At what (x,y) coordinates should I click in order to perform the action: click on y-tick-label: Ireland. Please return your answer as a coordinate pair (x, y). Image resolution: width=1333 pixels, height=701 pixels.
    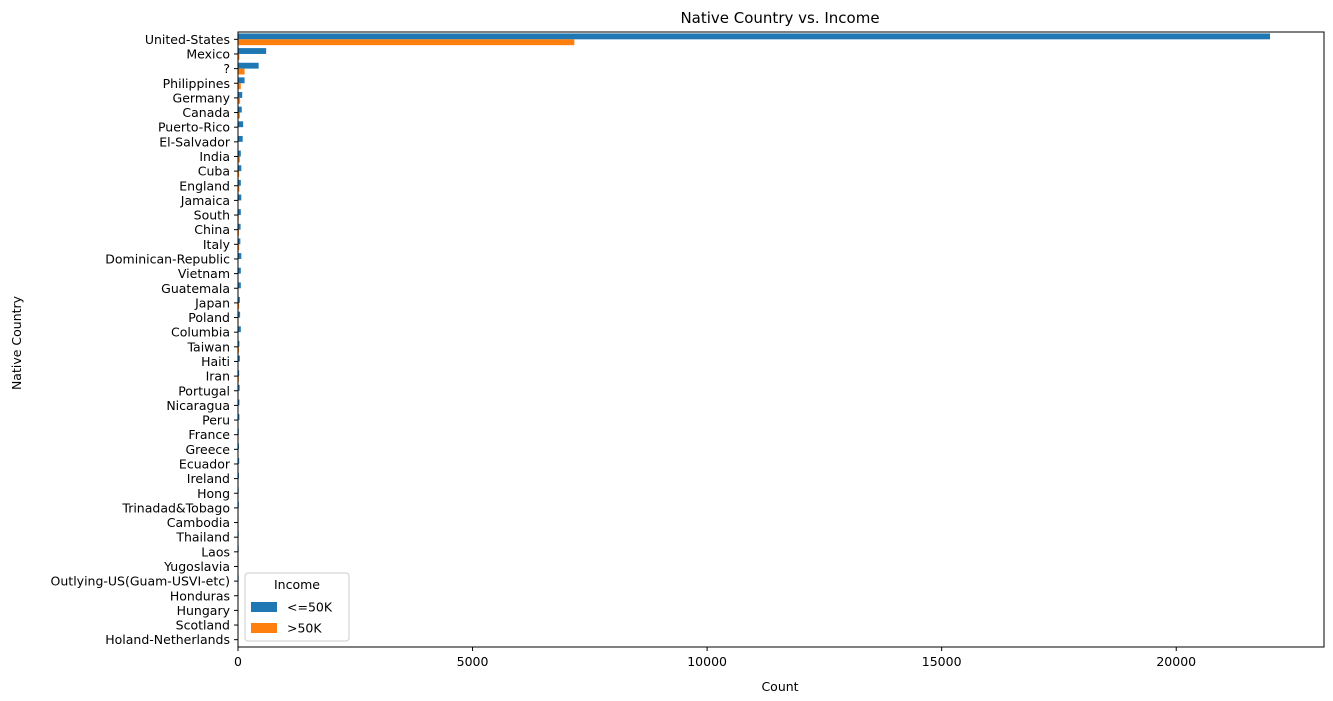
    Looking at the image, I should click on (208, 478).